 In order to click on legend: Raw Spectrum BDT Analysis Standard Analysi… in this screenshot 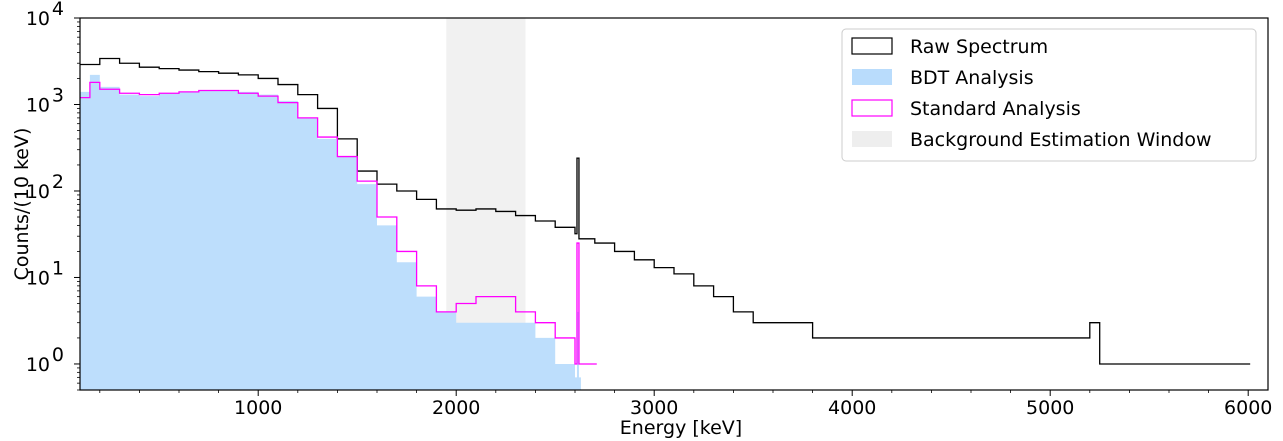, I will do `click(1049, 95)`.